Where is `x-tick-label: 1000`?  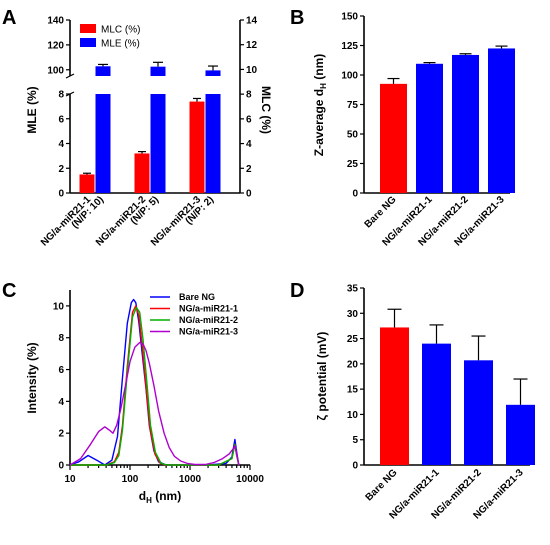 x-tick-label: 1000 is located at coordinates (190, 479).